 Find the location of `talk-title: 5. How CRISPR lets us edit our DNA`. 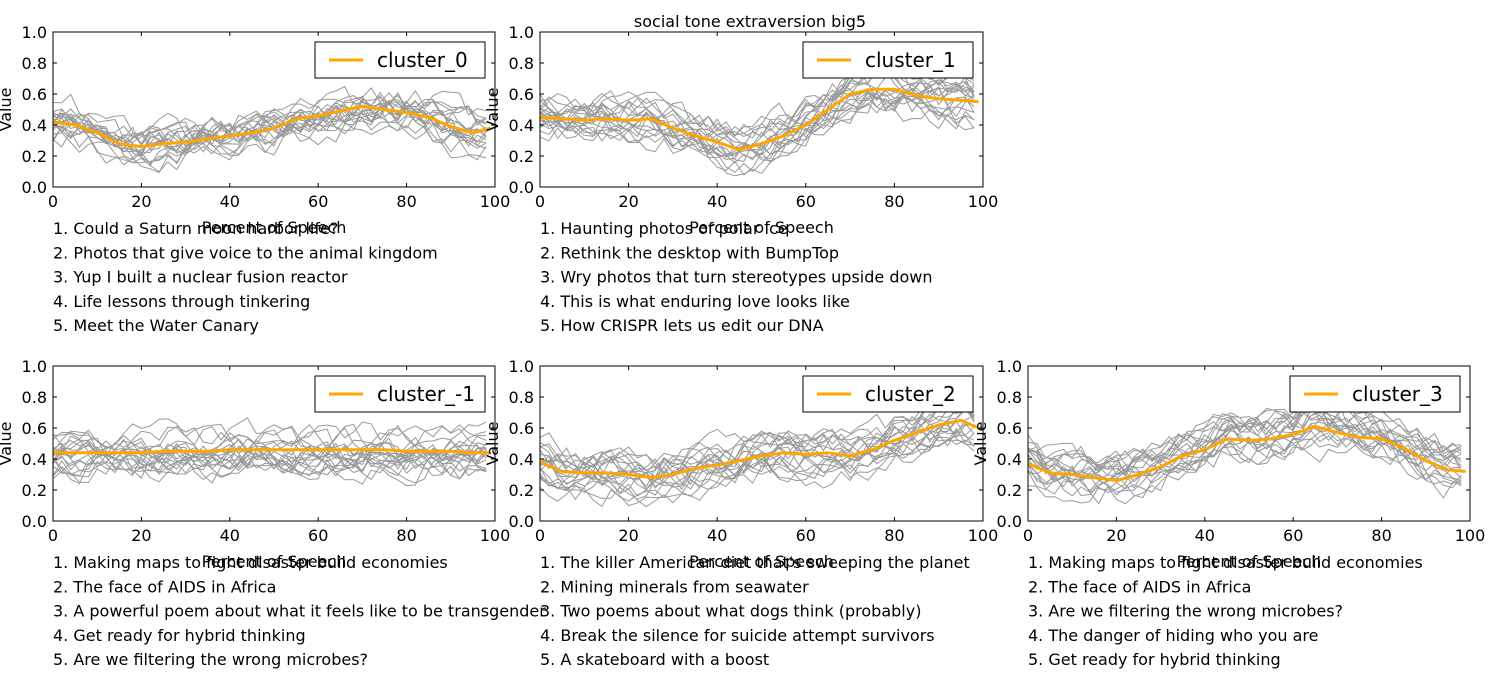

talk-title: 5. How CRISPR lets us edit our DNA is located at coordinates (682, 325).